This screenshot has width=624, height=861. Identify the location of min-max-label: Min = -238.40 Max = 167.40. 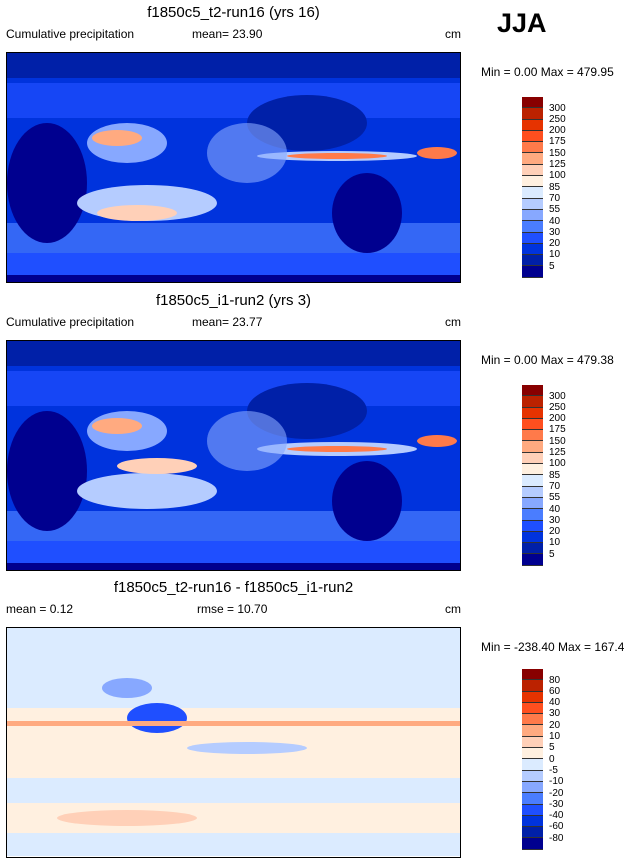
(552, 647).